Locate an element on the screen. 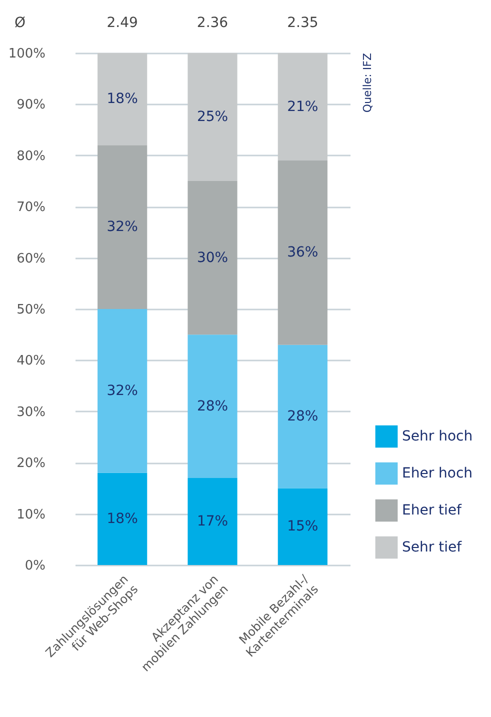 This screenshot has width=491, height=717. text: Ø is located at coordinates (20, 23).